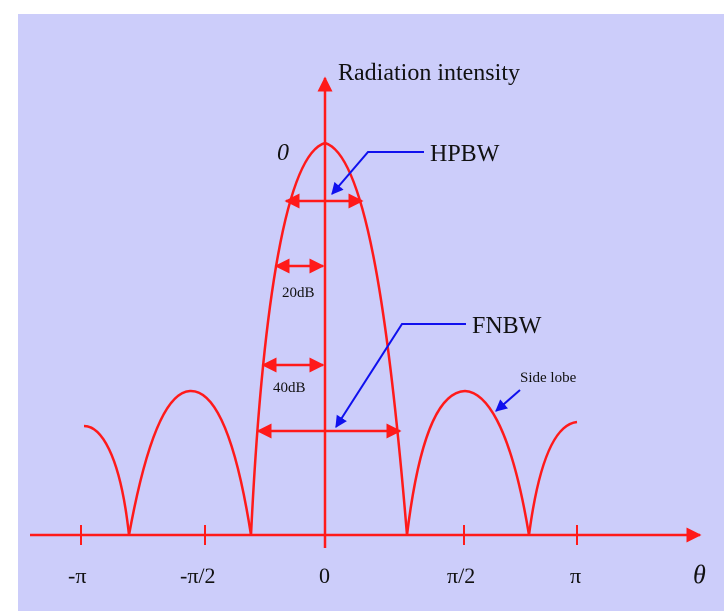 The width and height of the screenshot is (726, 613). Describe the element at coordinates (107, 480) in the screenshot. I see `far-left-lobe` at that location.